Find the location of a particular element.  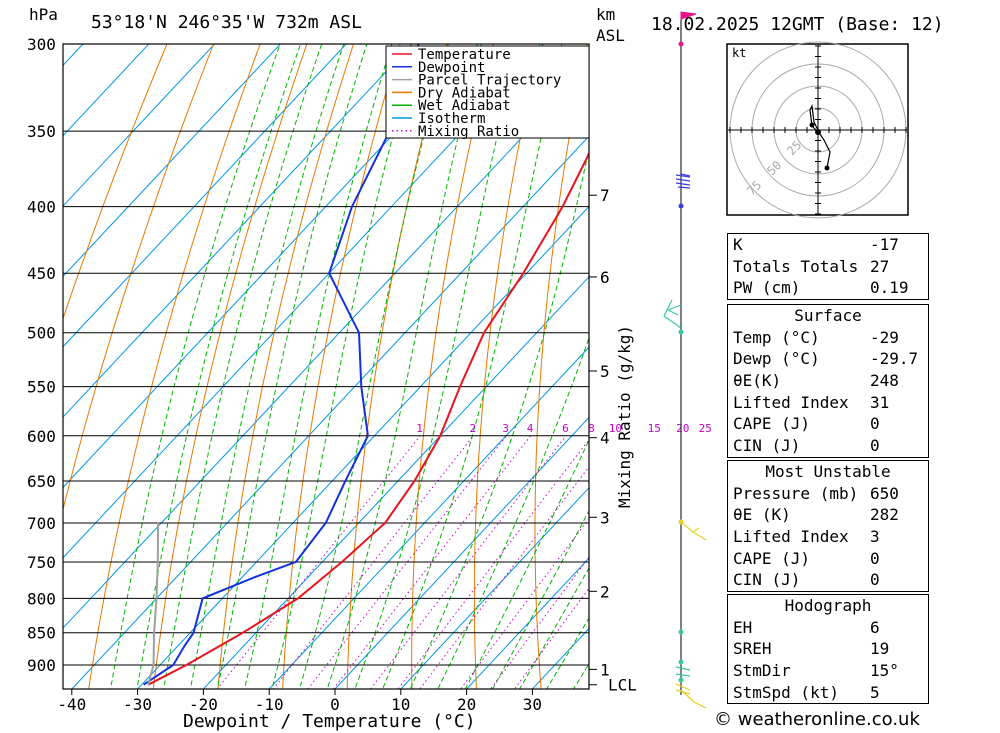

mixing-ratio-axis-label: Mixing Ratio (g/kg) is located at coordinates (624, 416).